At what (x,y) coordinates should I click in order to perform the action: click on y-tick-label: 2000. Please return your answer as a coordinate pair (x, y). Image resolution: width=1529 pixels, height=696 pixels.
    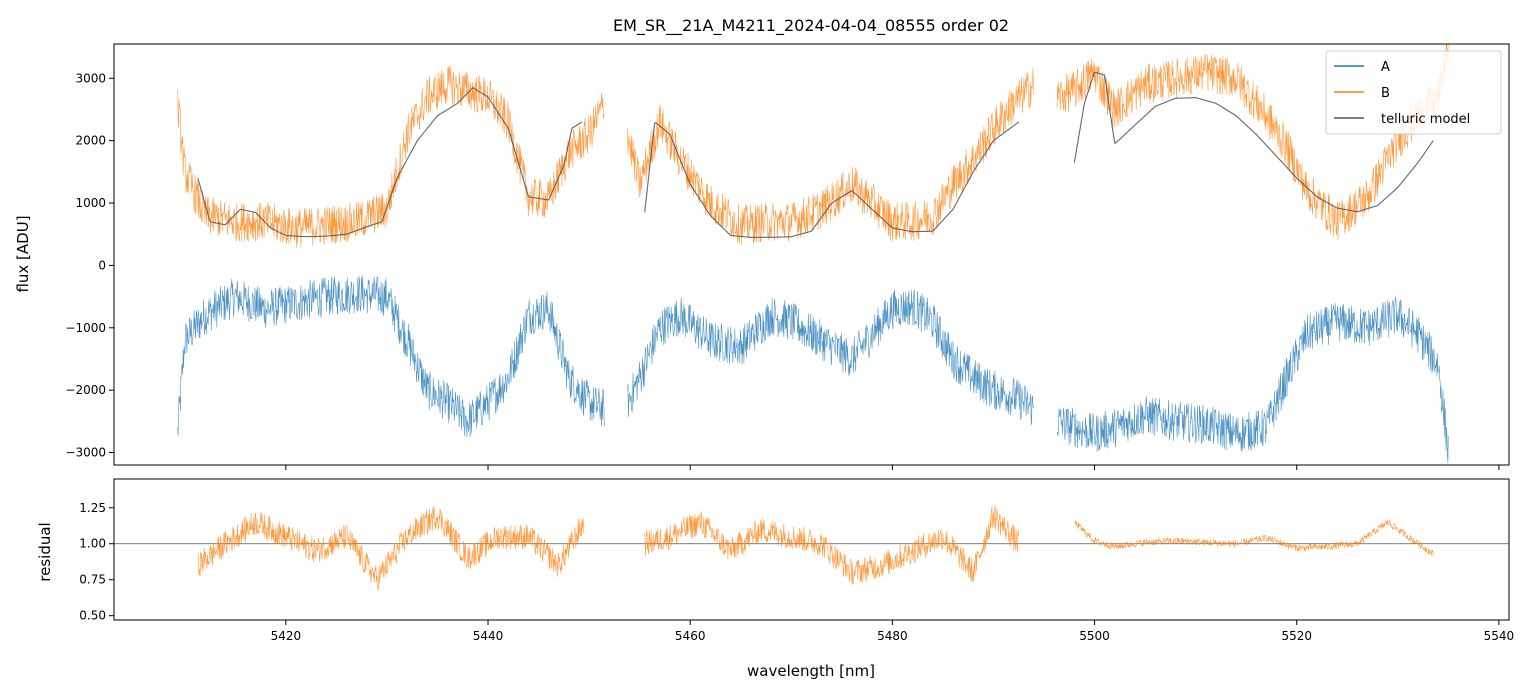
    Looking at the image, I should click on (90, 141).